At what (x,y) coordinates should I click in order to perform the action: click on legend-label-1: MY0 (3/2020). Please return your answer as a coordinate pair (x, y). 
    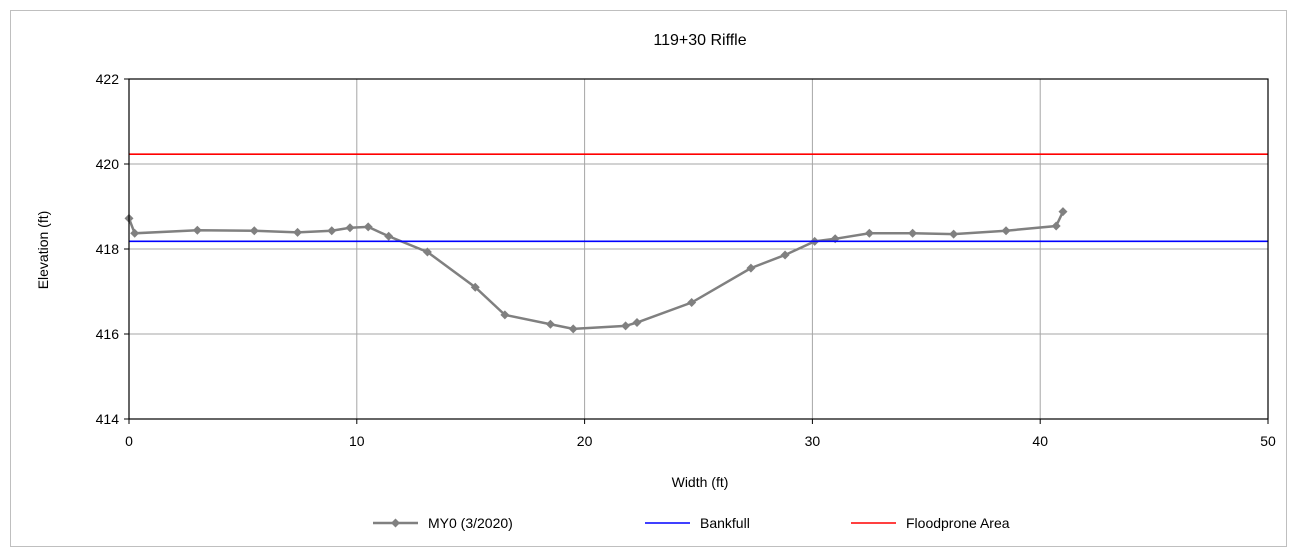
    Looking at the image, I should click on (470, 523).